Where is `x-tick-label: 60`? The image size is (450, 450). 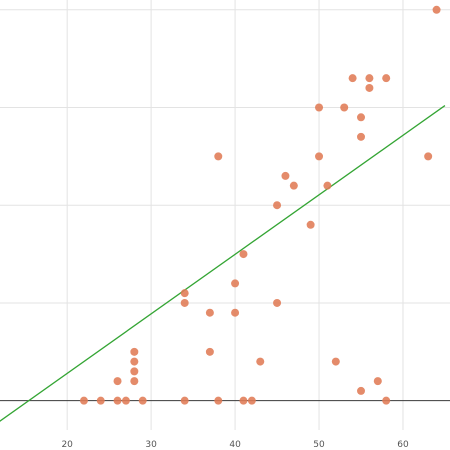
x-tick-label: 60 is located at coordinates (403, 445).